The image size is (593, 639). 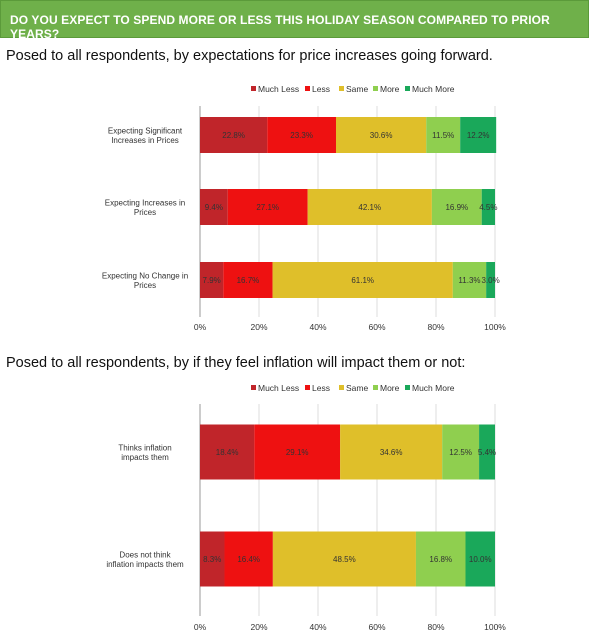 I want to click on category-label: Does not think, so click(x=145, y=554).